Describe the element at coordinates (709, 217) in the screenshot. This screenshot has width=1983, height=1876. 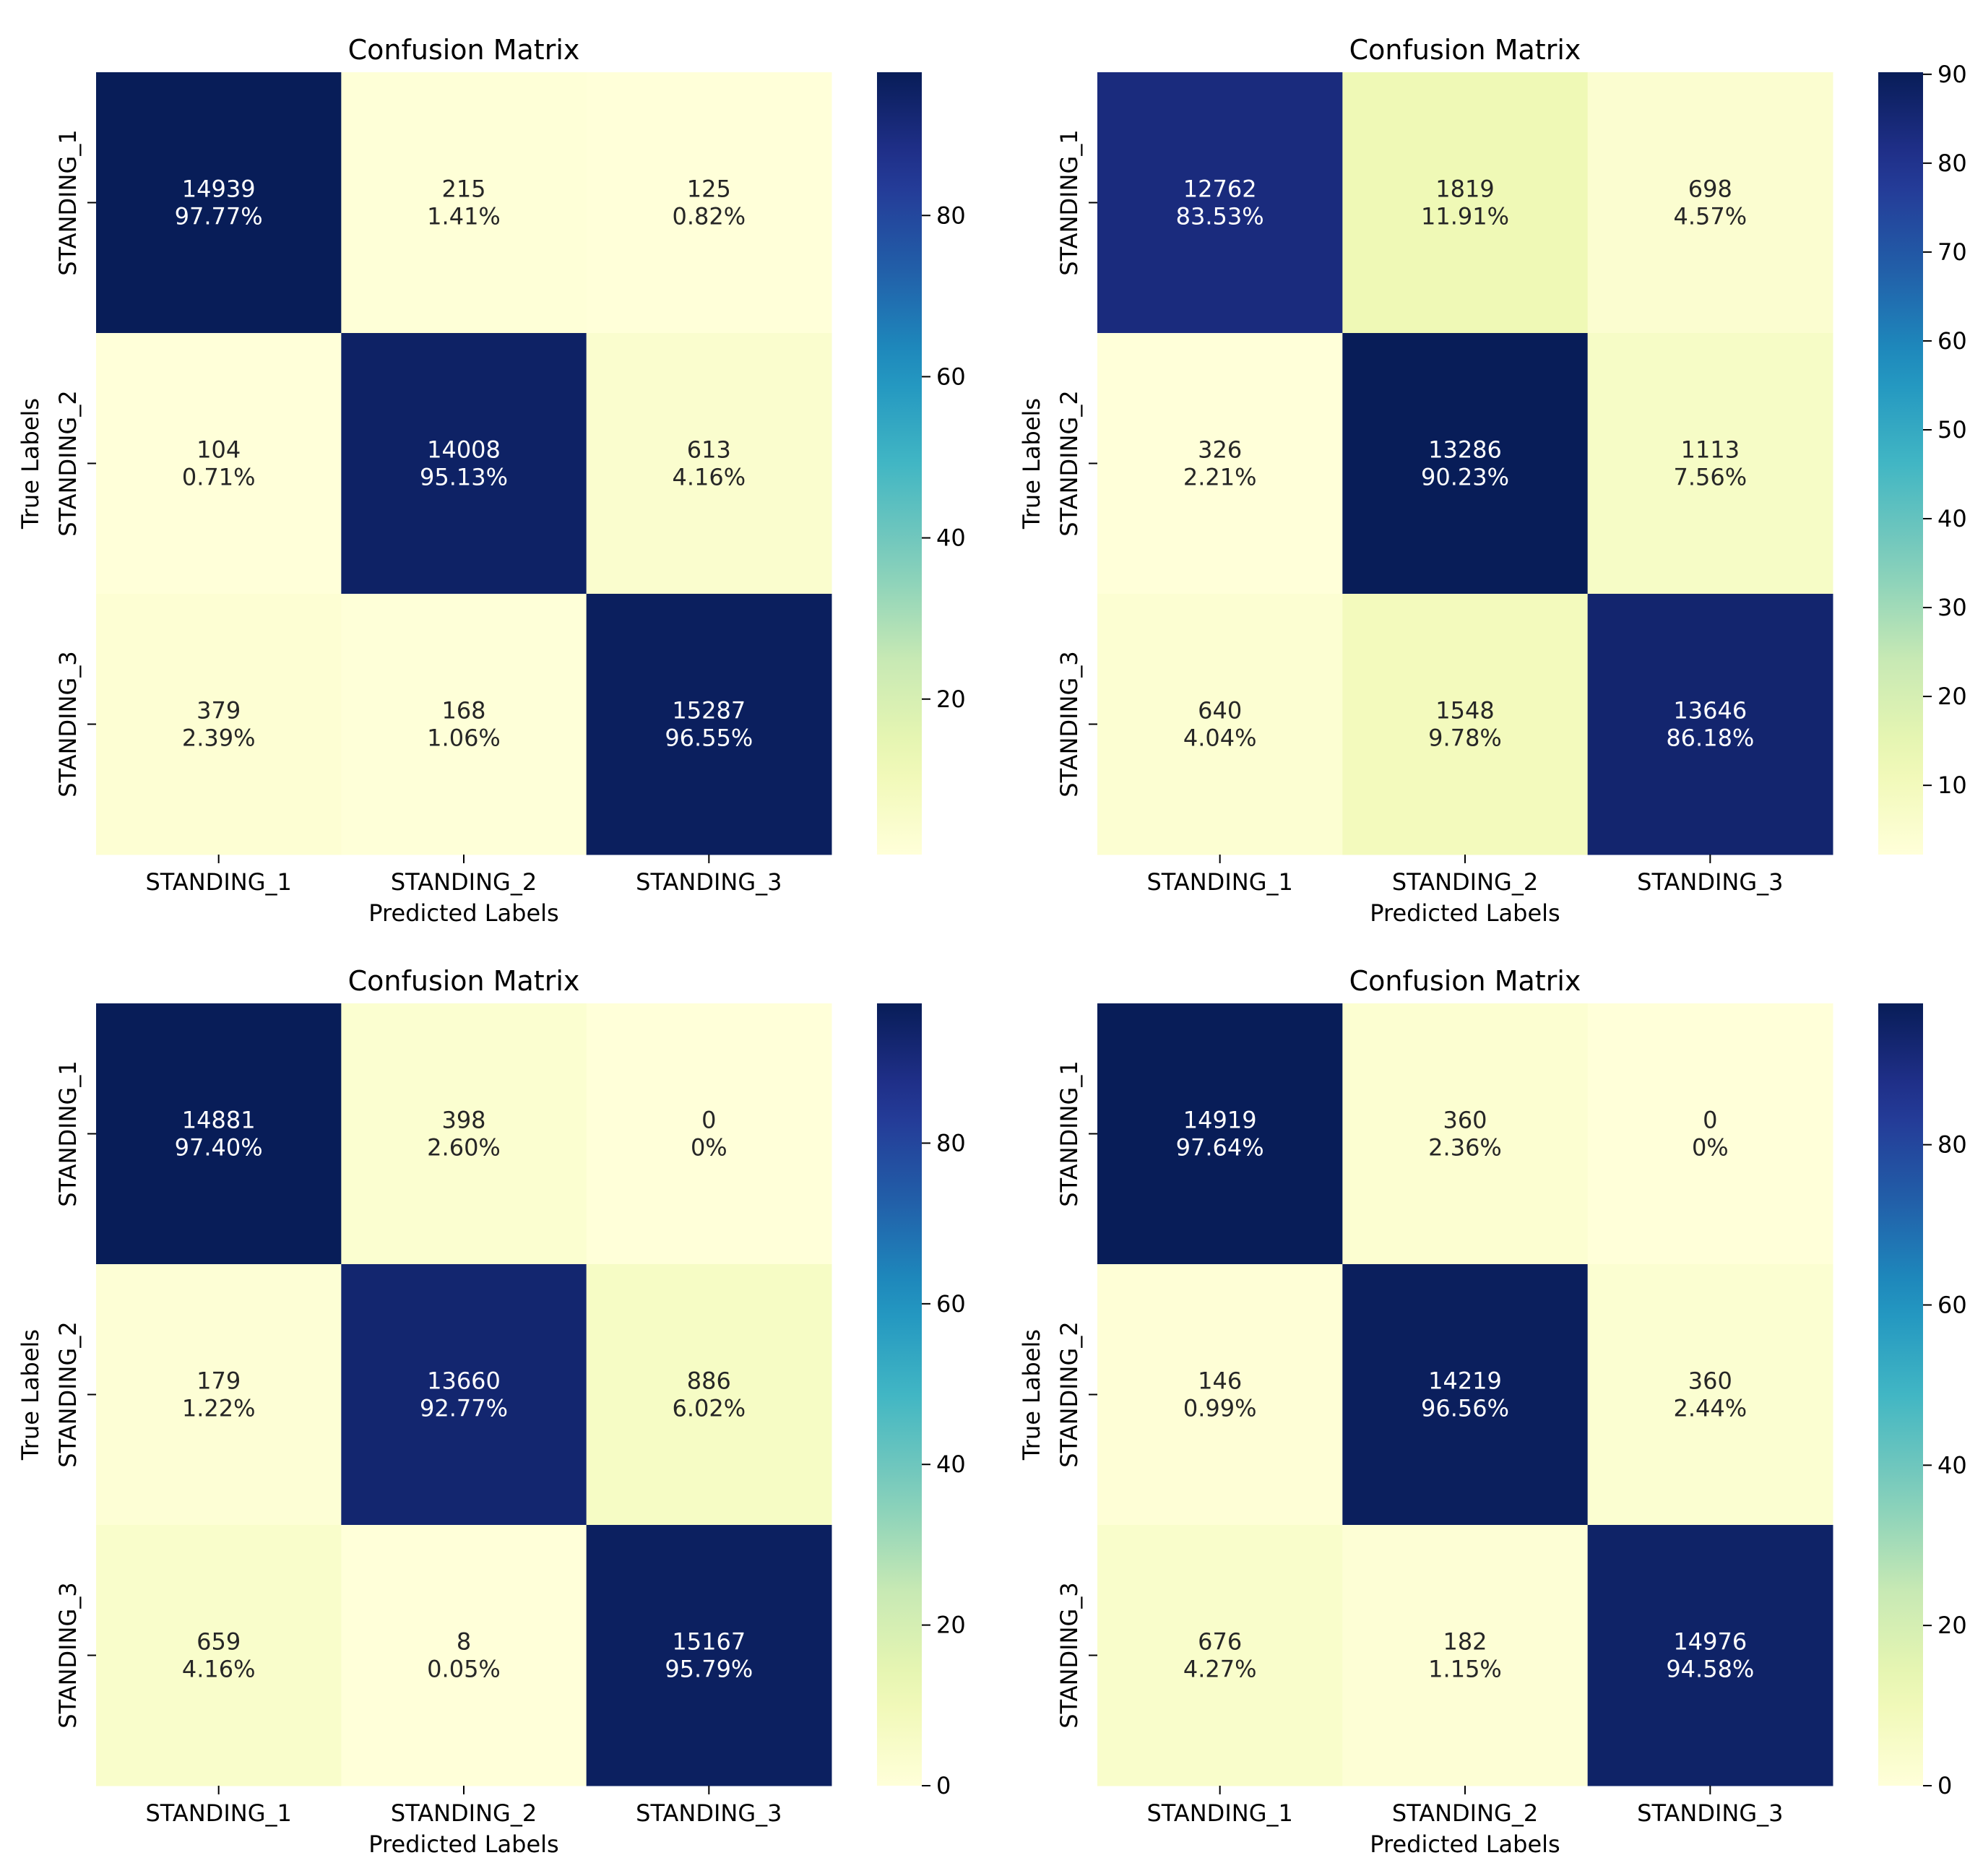
I see `cell-percent-label: 0.82%` at that location.